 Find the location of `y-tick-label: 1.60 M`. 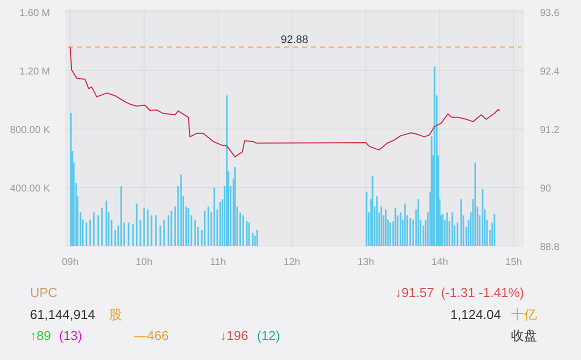

y-tick-label: 1.60 M is located at coordinates (34, 13).